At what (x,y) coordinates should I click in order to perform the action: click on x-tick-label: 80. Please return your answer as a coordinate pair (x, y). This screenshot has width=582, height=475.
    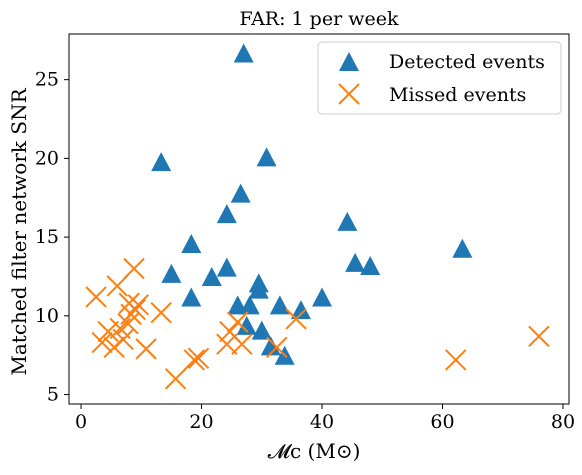
    Looking at the image, I should click on (563, 422).